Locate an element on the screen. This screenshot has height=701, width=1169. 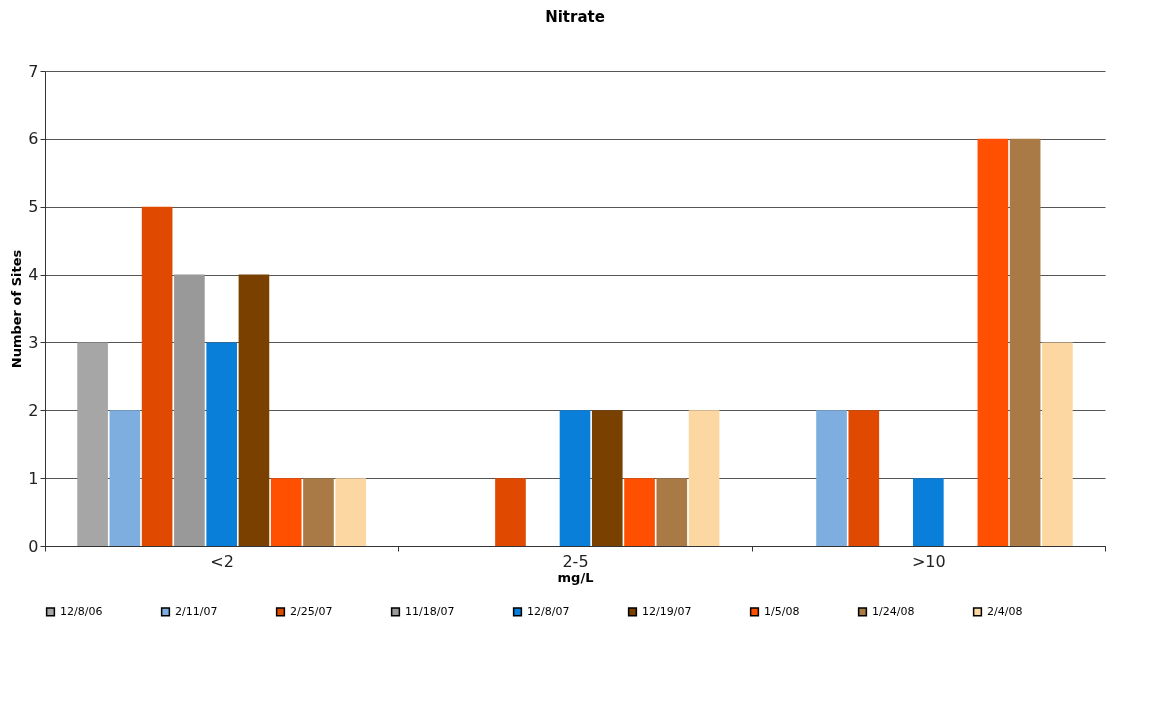
y-tick-label: 0 is located at coordinates (33, 546).